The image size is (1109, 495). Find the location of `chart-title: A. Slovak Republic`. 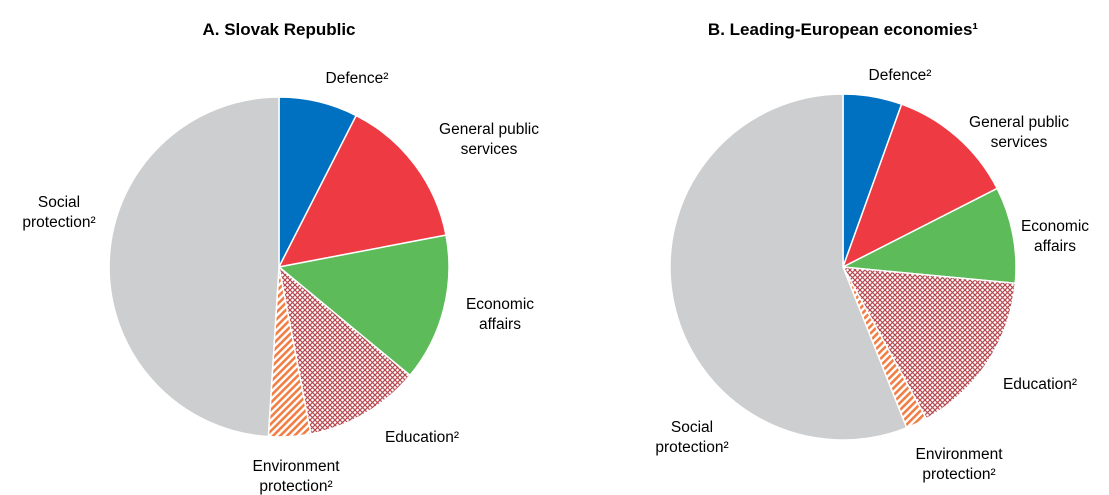

chart-title: A. Slovak Republic is located at coordinates (278, 29).